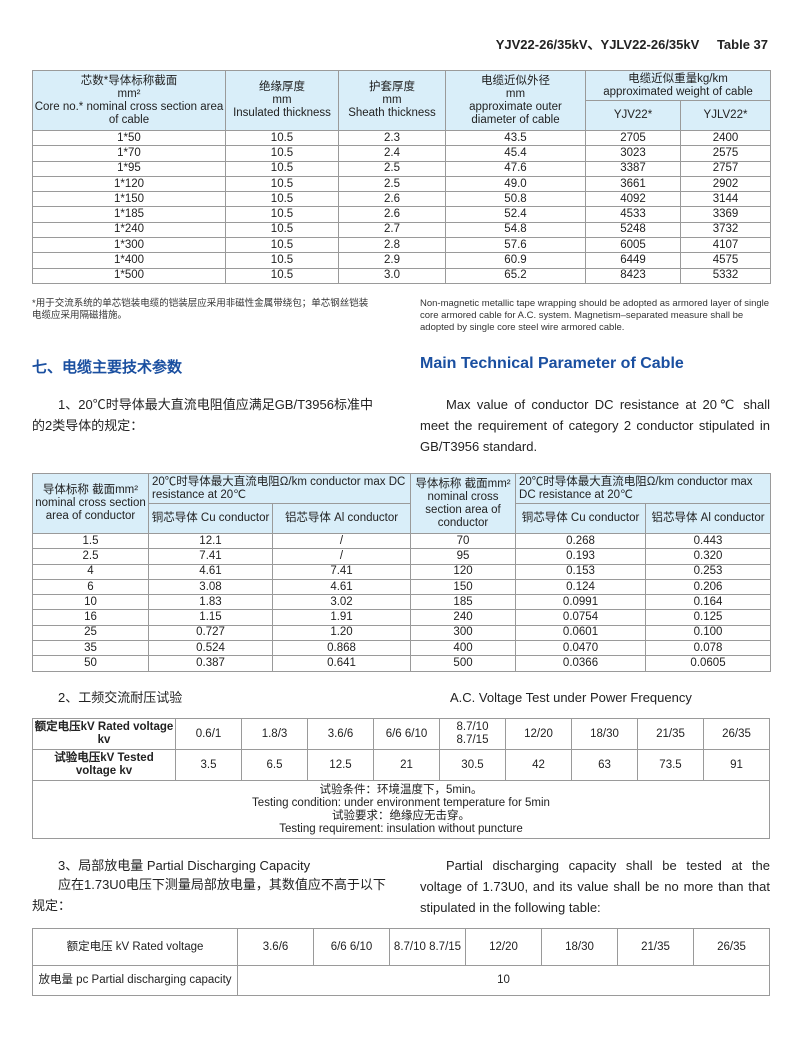 The image size is (800, 1048). What do you see at coordinates (210, 571) in the screenshot?
I see `cu-left-cell: 4.61` at bounding box center [210, 571].